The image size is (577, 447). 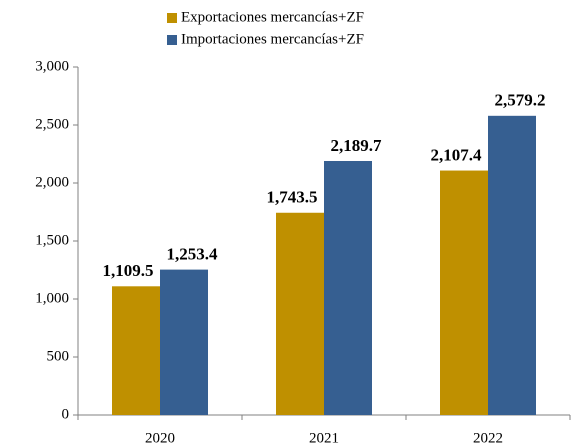 I want to click on x-tick-label: 2022, so click(x=488, y=438).